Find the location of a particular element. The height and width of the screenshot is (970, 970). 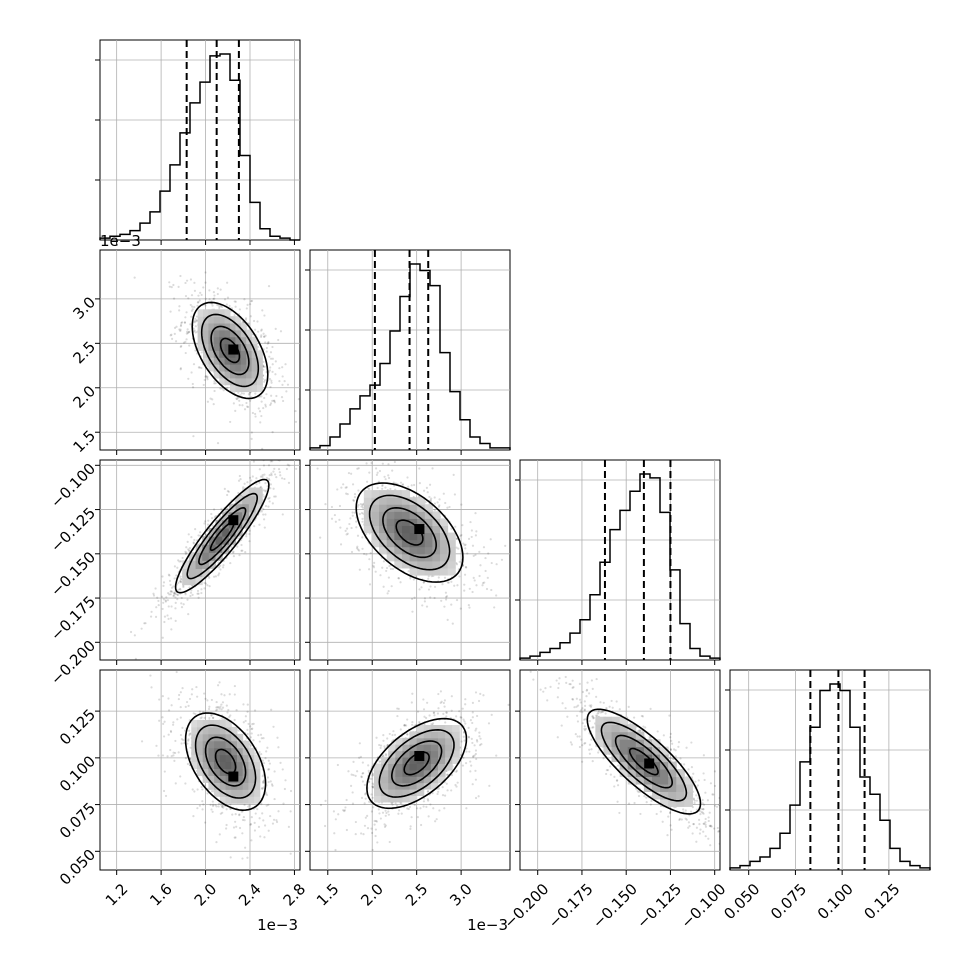

x-tick-label: 1.2 is located at coordinates (117, 895).